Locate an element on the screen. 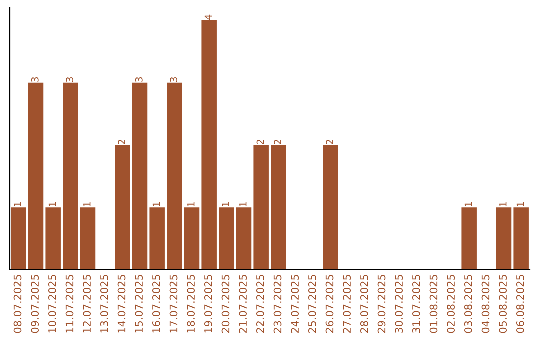 The width and height of the screenshot is (540, 340). x-tick-label: 13.07.2025 is located at coordinates (104, 304).